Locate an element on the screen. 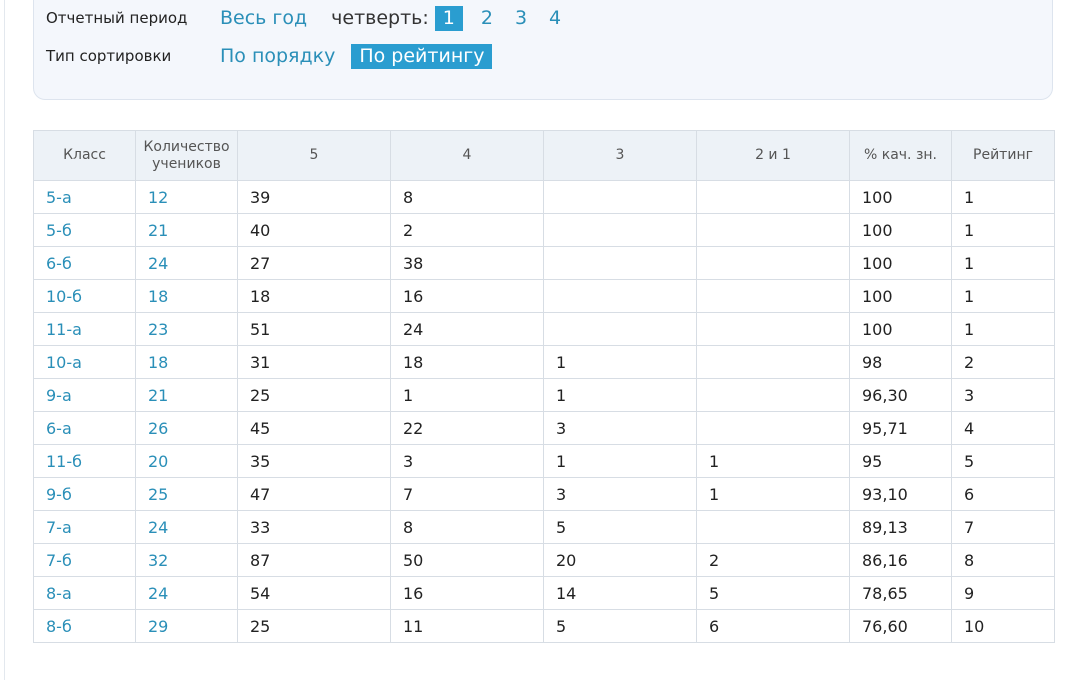 Image resolution: width=1080 pixels, height=680 pixels. table-row: 7-а 24 33 8 5 89,13 7 is located at coordinates (544, 527).